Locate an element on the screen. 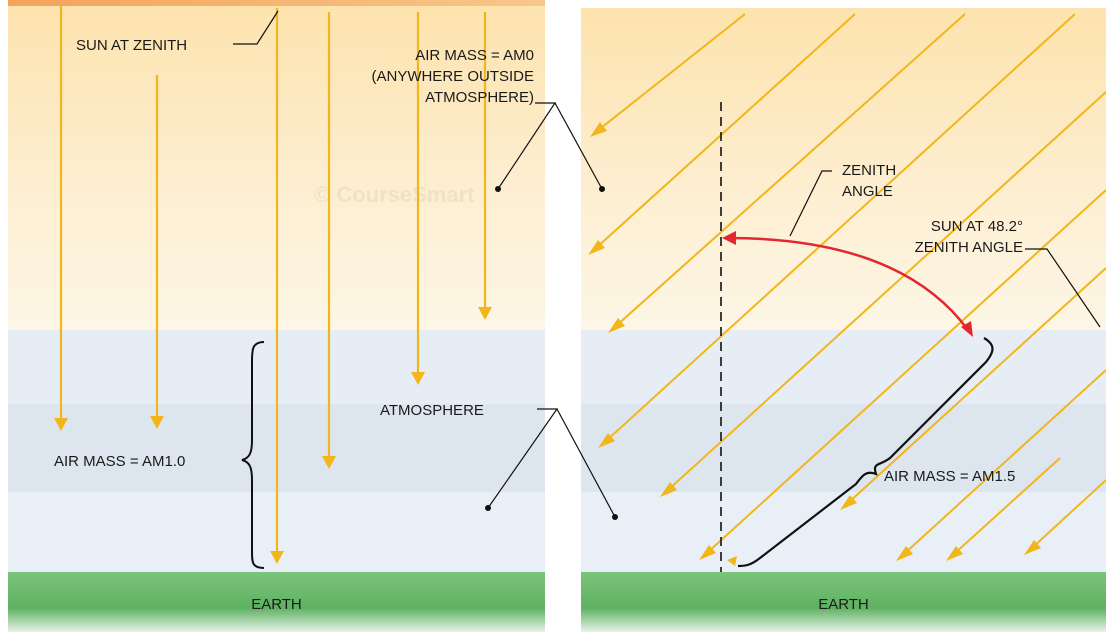  sun-at-zenith-label: SUN AT ZENITH is located at coordinates (132, 45).